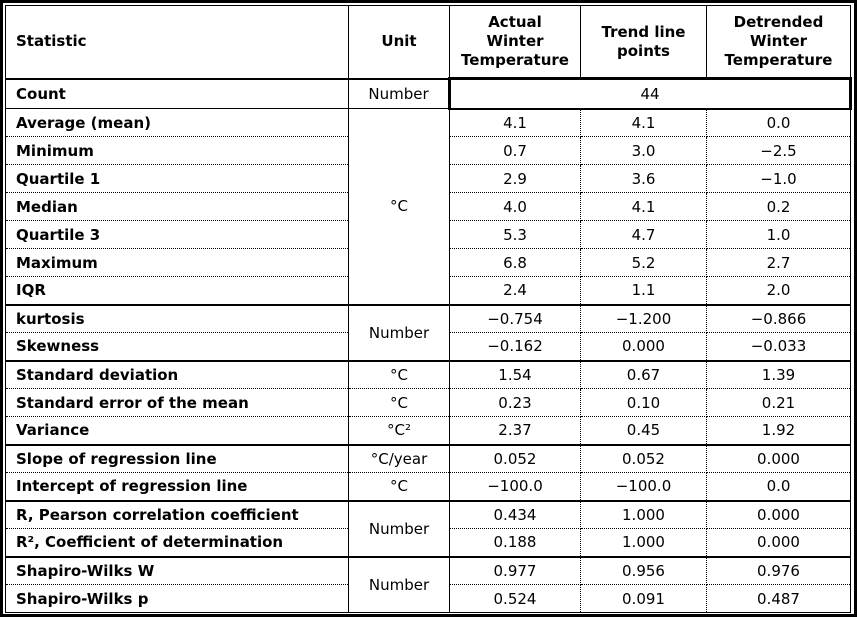  Describe the element at coordinates (177, 543) in the screenshot. I see `statistic-label: R², Coefficient of determination` at that location.